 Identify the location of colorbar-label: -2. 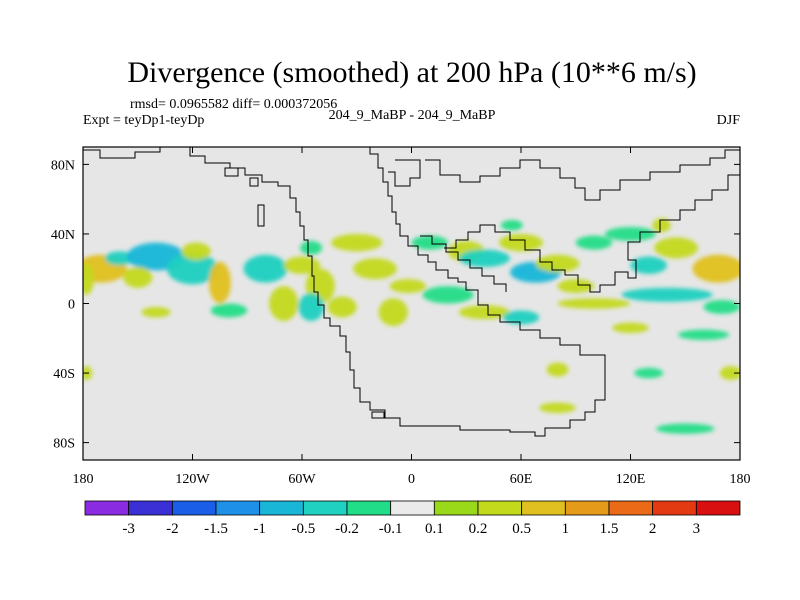
(172, 529).